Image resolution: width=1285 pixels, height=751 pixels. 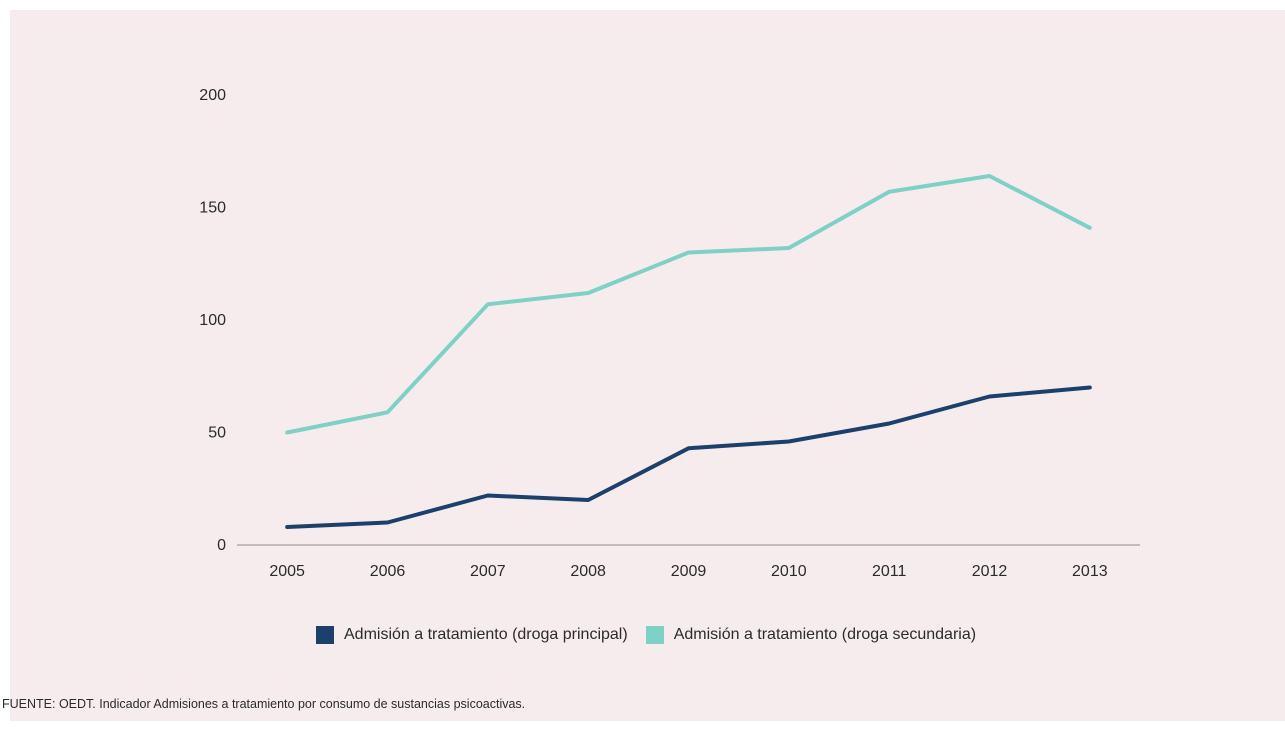 I want to click on legend-swatch-secundaria, so click(x=654, y=635).